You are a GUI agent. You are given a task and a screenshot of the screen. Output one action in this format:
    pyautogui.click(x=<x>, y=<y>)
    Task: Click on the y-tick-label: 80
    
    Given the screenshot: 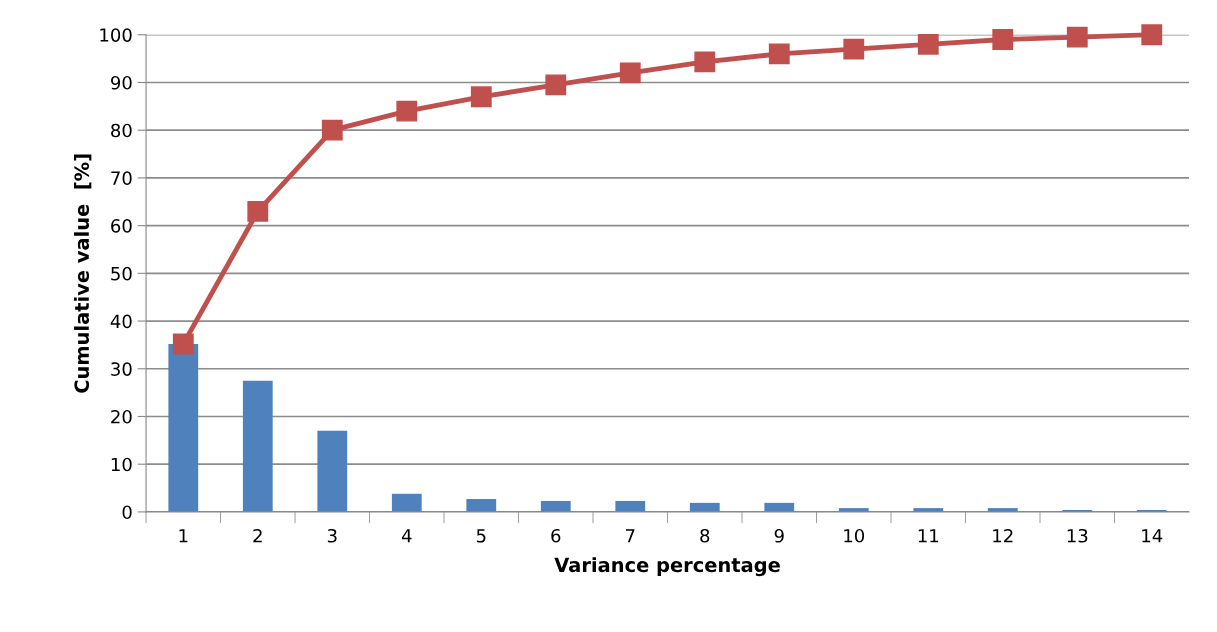 What is the action you would take?
    pyautogui.click(x=121, y=130)
    